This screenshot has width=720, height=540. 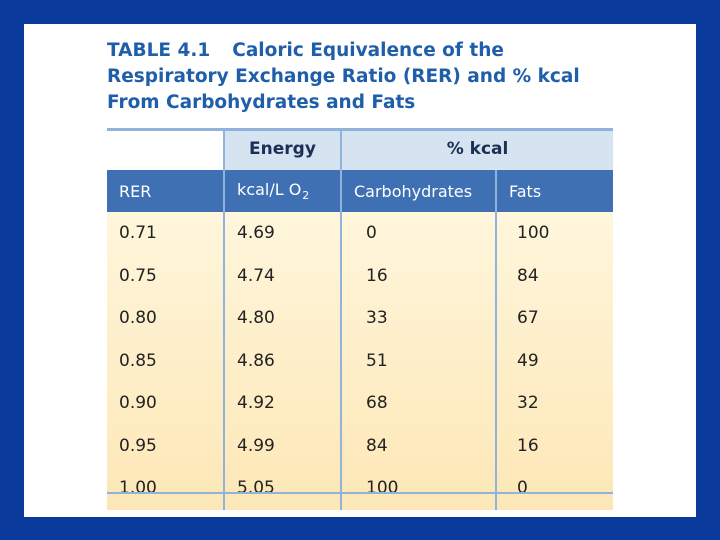 I want to click on cell-kcal: 4.92, so click(x=282, y=403).